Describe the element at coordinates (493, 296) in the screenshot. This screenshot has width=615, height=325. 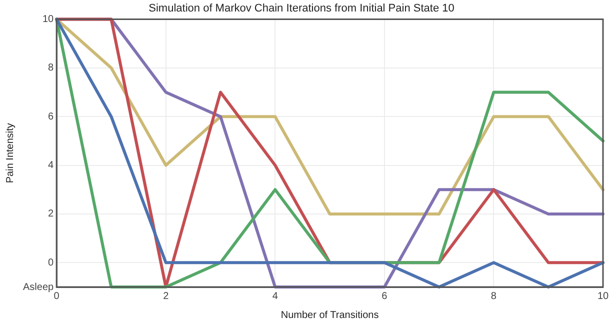
I see `x-tick-label: 8` at that location.